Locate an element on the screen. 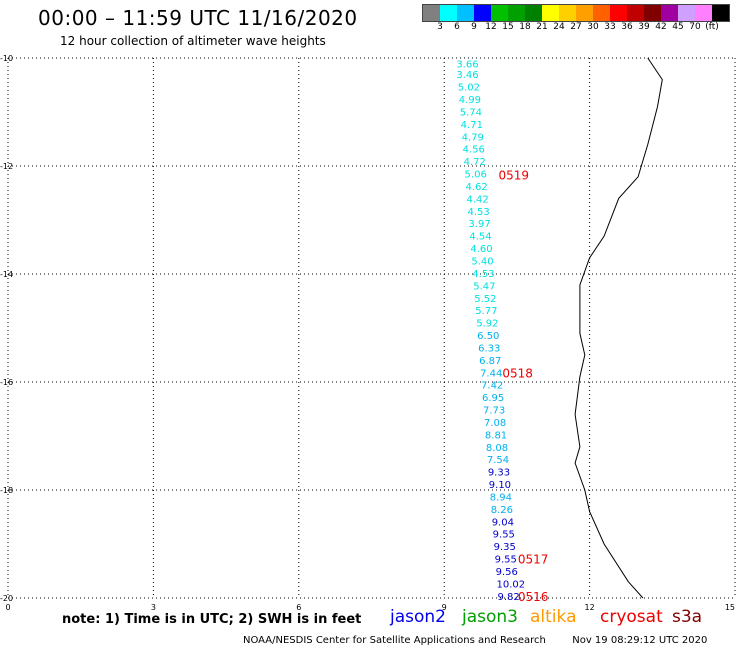  satellite-altika: altika is located at coordinates (553, 617).